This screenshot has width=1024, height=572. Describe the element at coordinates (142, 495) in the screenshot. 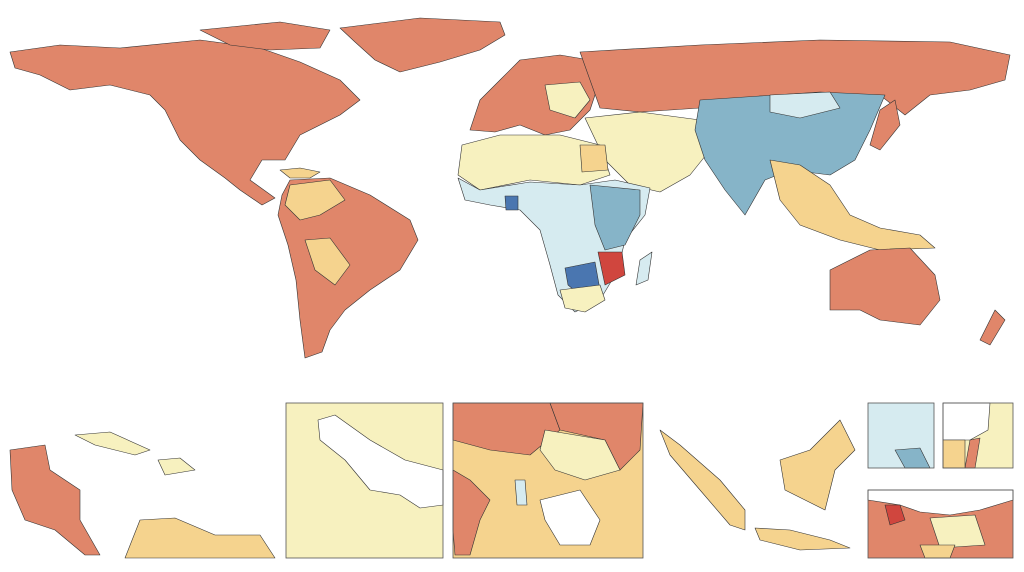

I see `inset-central-america` at that location.